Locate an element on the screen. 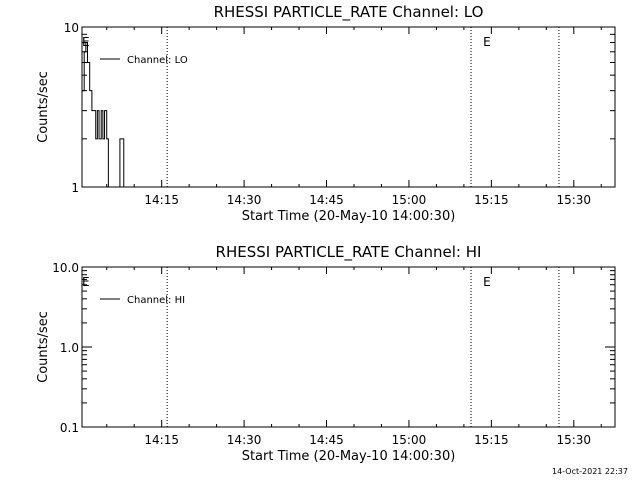  lo-series-line is located at coordinates (103, 114).